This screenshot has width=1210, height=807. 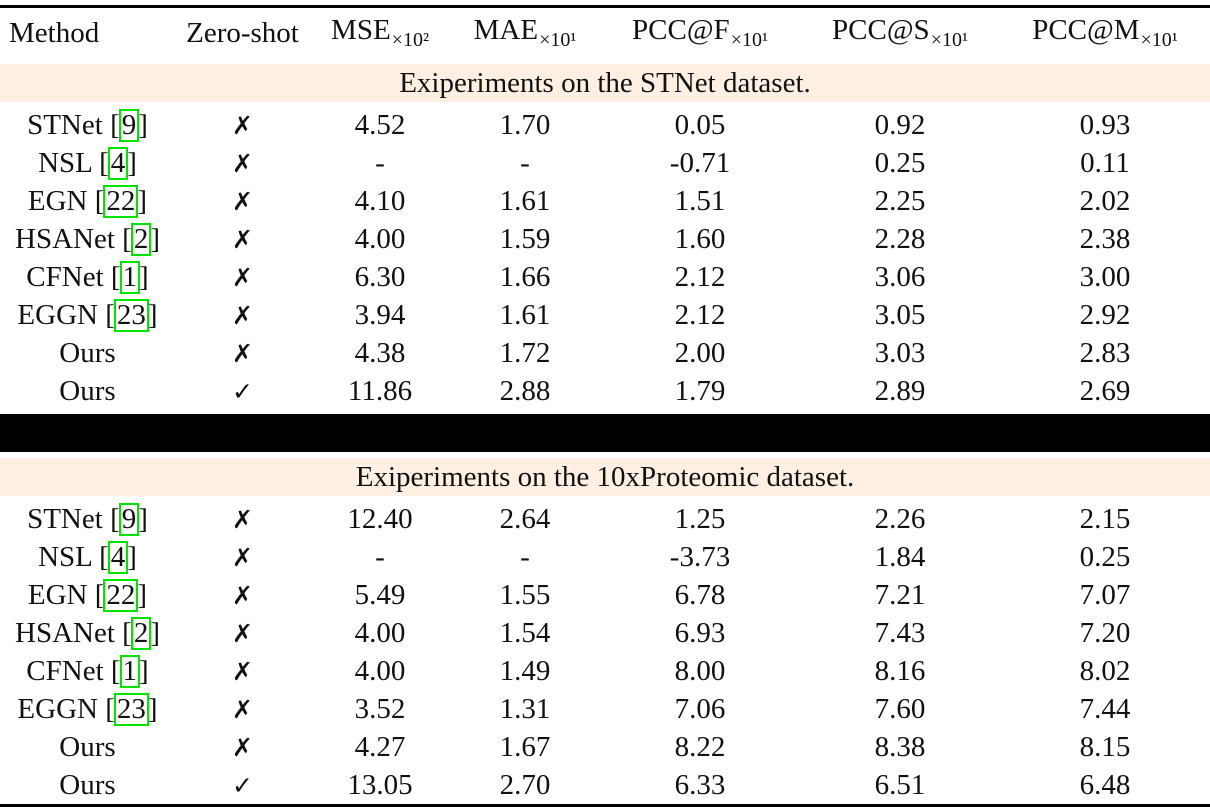 I want to click on table-row: Ours ✓ 13.05 2.70 6.33 6.51 6.48, so click(x=605, y=785).